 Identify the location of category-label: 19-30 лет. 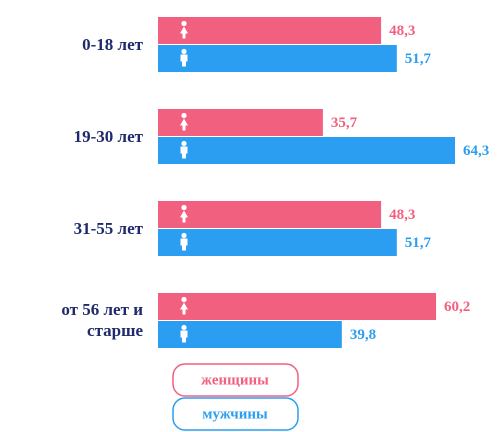
(108, 136).